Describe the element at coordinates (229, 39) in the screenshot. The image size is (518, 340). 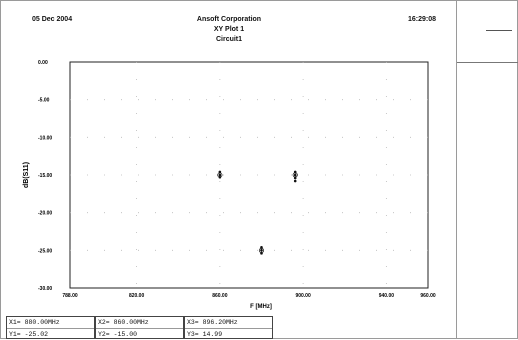
I see `circuit-name: Circuit1` at that location.